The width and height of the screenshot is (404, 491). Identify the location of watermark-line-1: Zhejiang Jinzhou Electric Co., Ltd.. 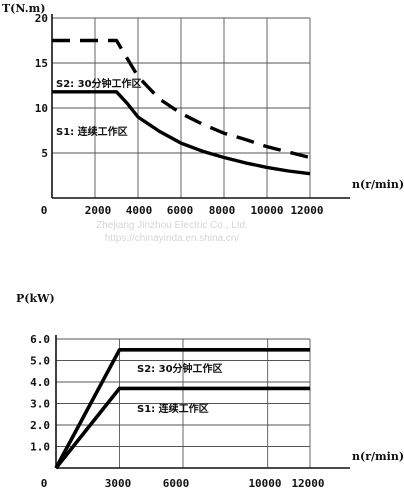
(172, 225).